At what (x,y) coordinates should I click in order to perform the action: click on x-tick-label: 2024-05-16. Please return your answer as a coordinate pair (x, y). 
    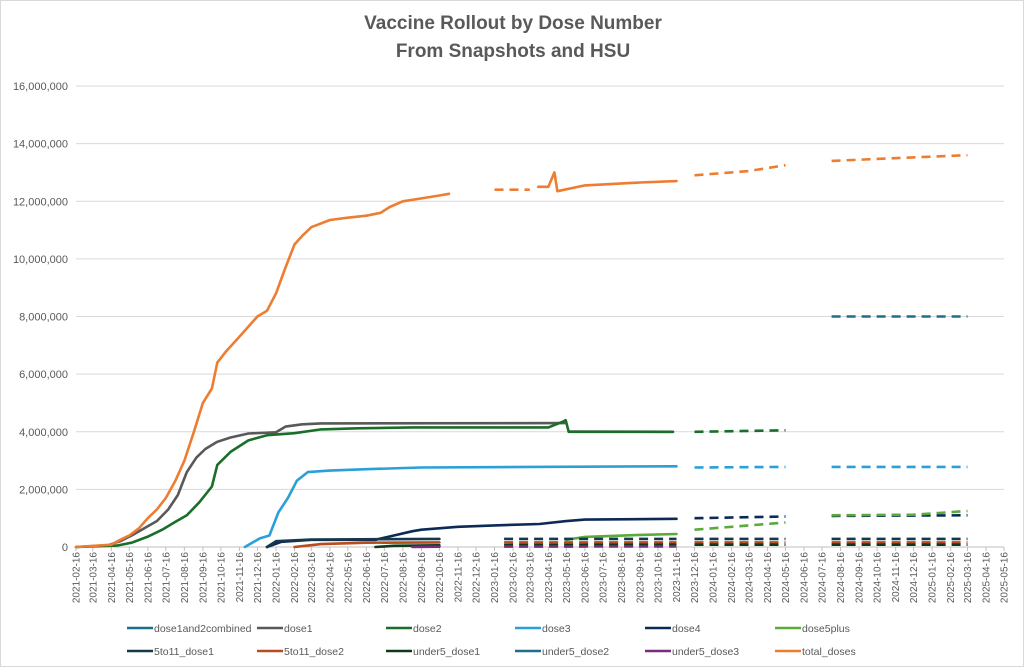
    Looking at the image, I should click on (786, 578).